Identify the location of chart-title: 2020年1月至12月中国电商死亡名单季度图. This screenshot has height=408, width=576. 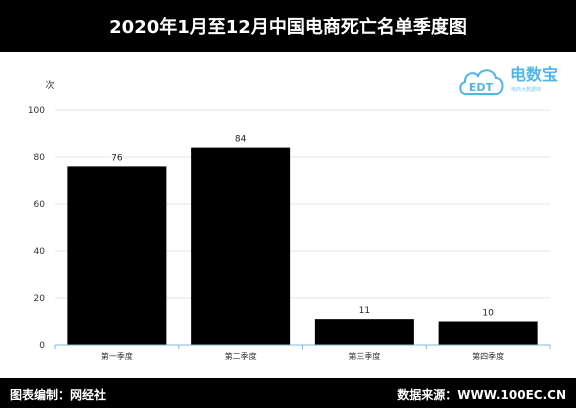
(288, 27).